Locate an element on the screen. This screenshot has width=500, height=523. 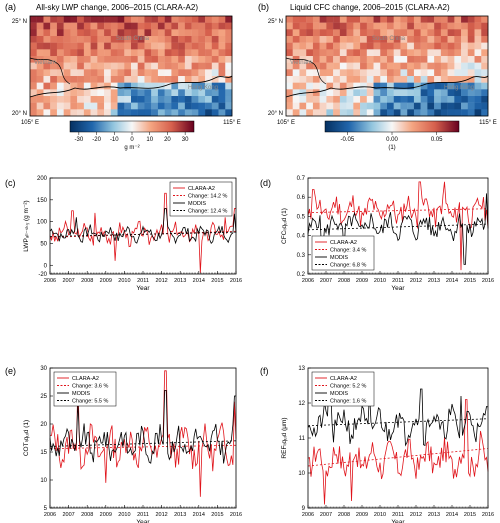
x-tick-label: 2013 is located at coordinates (434, 281).